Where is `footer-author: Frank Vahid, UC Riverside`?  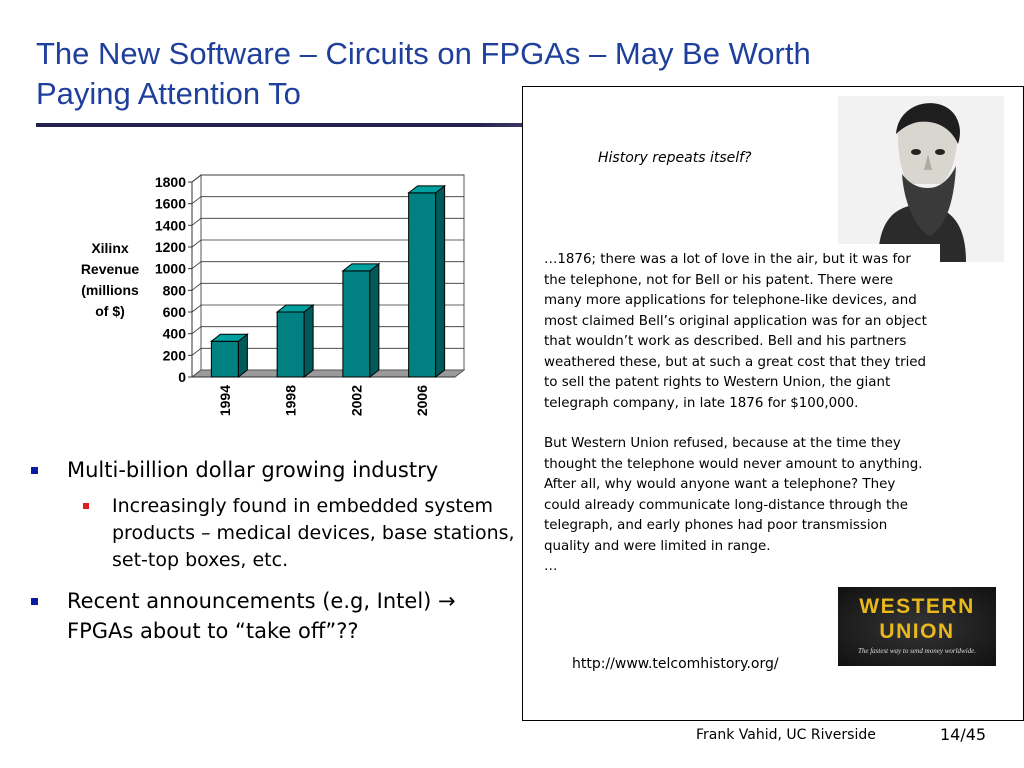 footer-author: Frank Vahid, UC Riverside is located at coordinates (786, 735).